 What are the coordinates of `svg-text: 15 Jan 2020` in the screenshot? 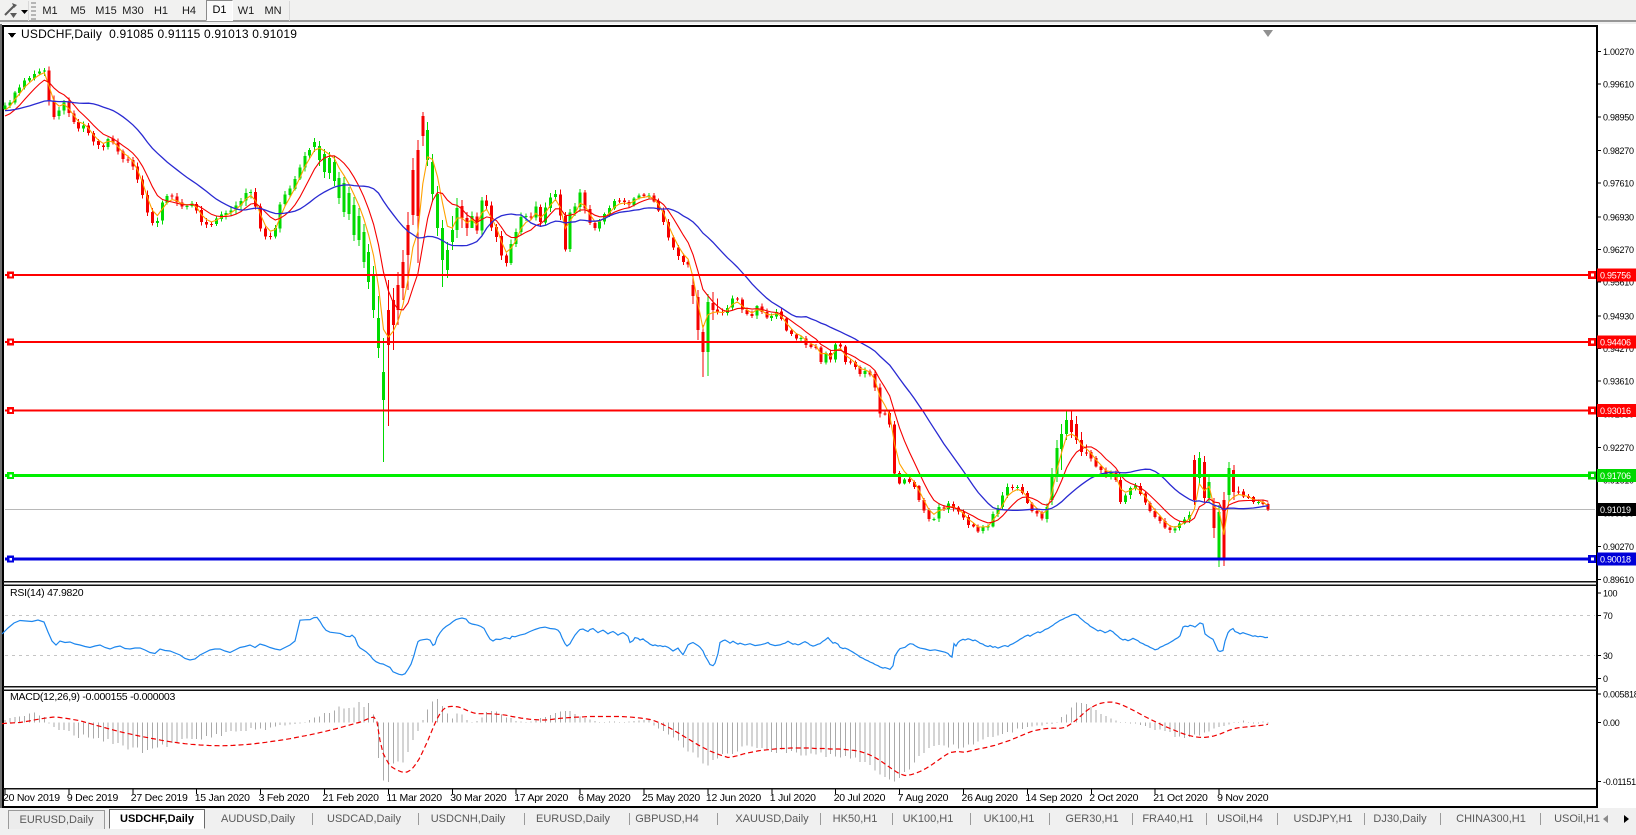 It's located at (222, 798).